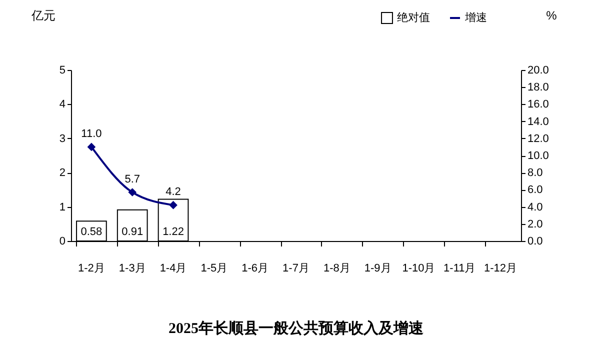  I want to click on x-tick-label: 1-8月, so click(336, 268).